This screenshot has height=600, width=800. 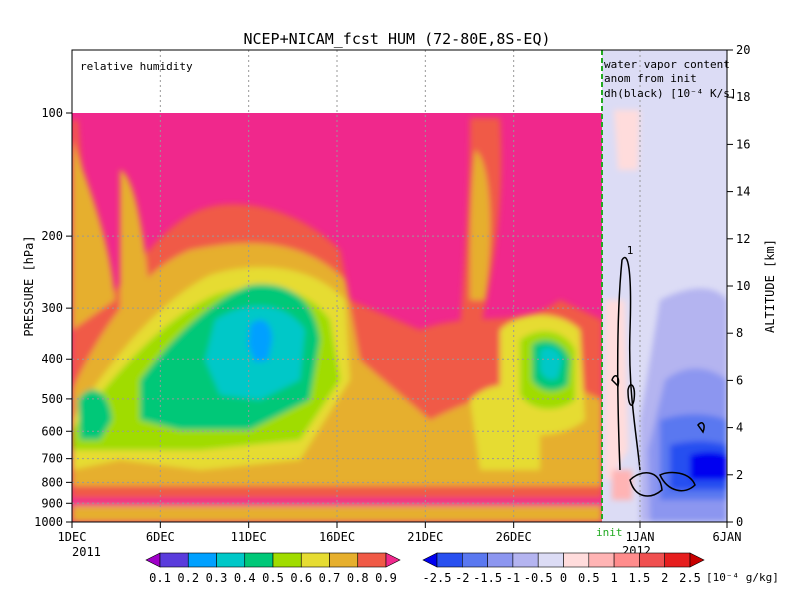 What do you see at coordinates (462, 578) in the screenshot?
I see `colorbar-tick--2: -2` at bounding box center [462, 578].